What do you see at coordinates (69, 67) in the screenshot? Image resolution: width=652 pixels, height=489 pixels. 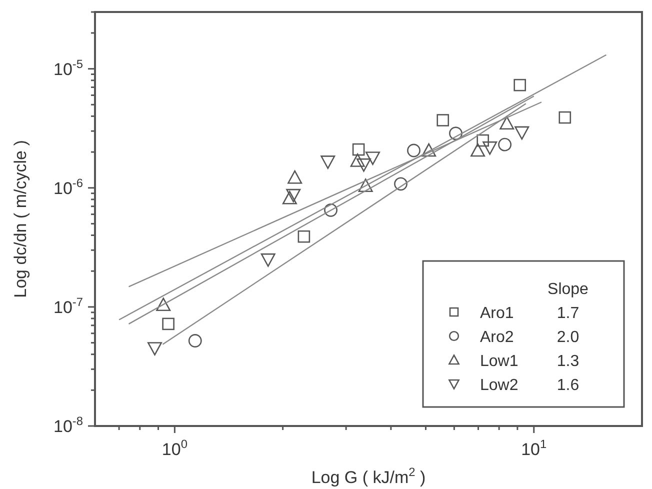 I see `y-tick-label: 10$^{-5}$` at bounding box center [69, 67].